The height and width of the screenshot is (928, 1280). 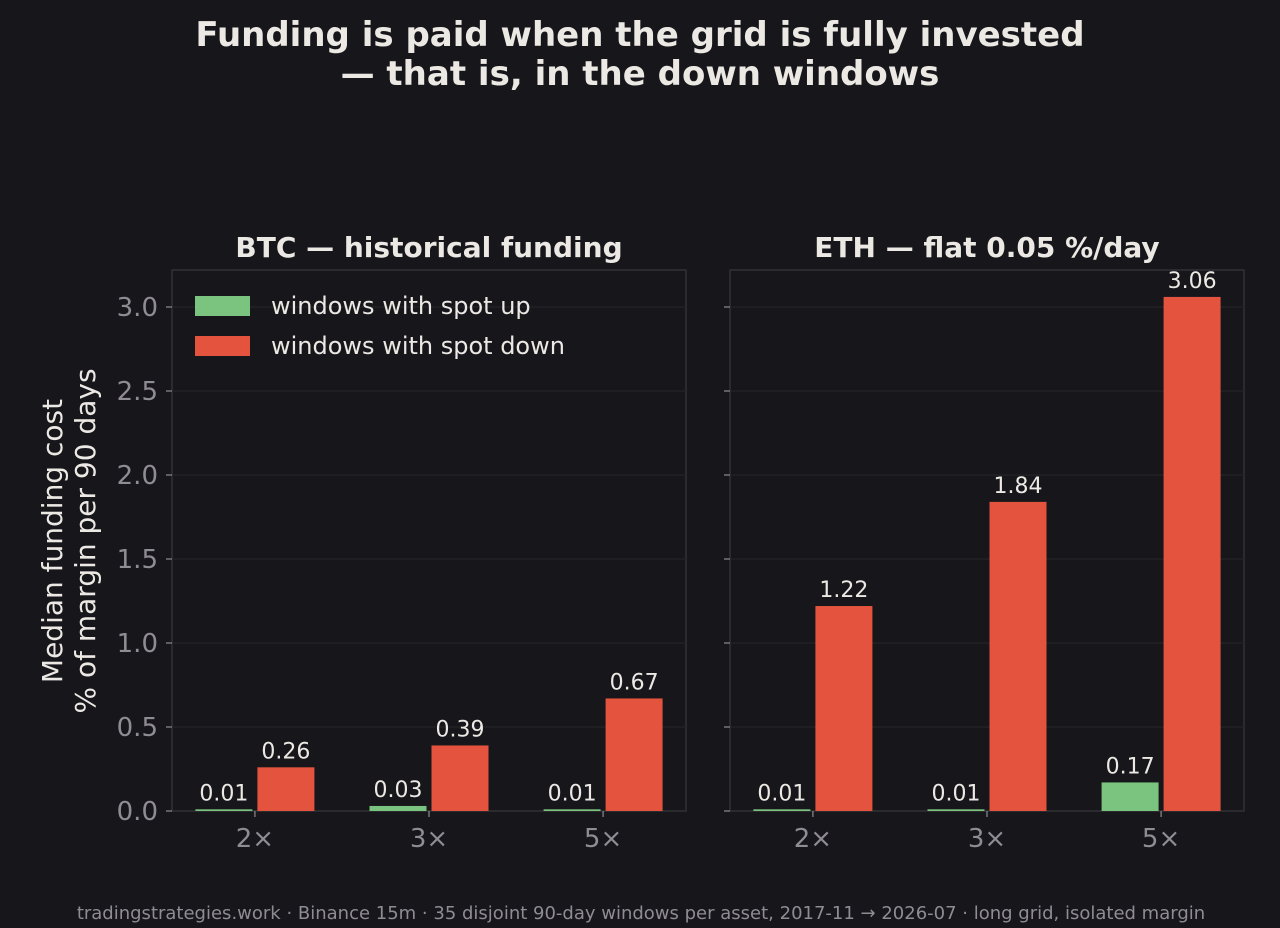 I want to click on btc-y-tick-label: 0.0, so click(x=137, y=812).